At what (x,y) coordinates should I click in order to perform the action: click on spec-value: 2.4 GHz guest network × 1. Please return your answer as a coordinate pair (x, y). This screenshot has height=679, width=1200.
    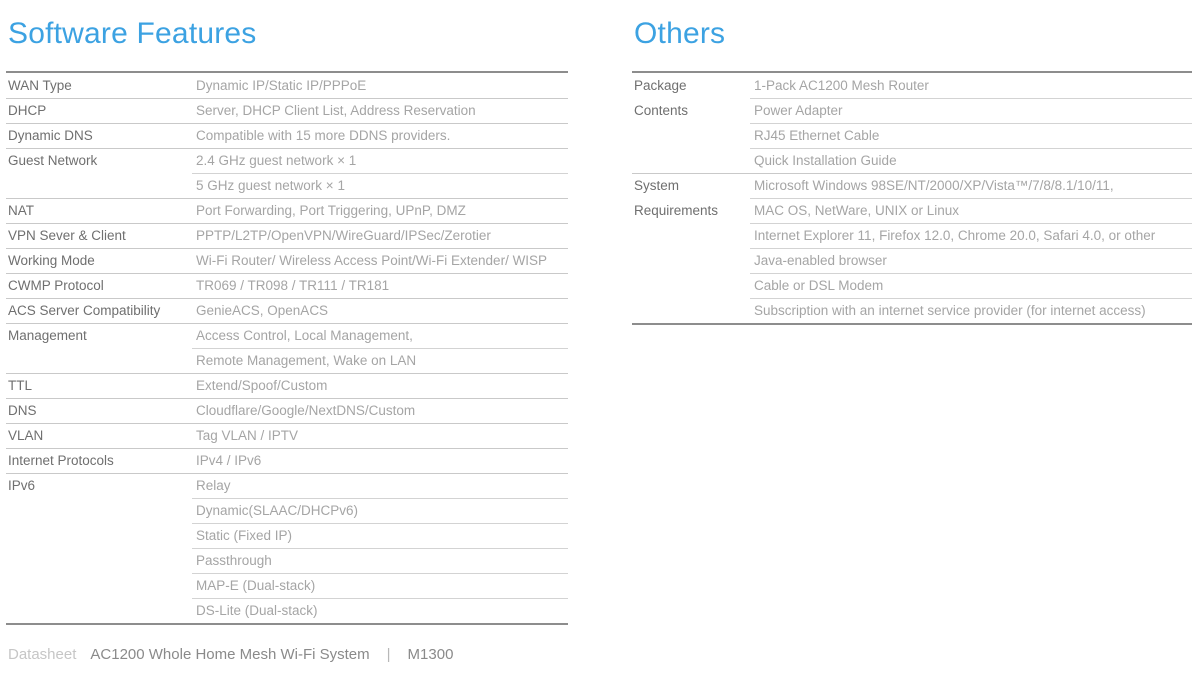
    Looking at the image, I should click on (276, 160).